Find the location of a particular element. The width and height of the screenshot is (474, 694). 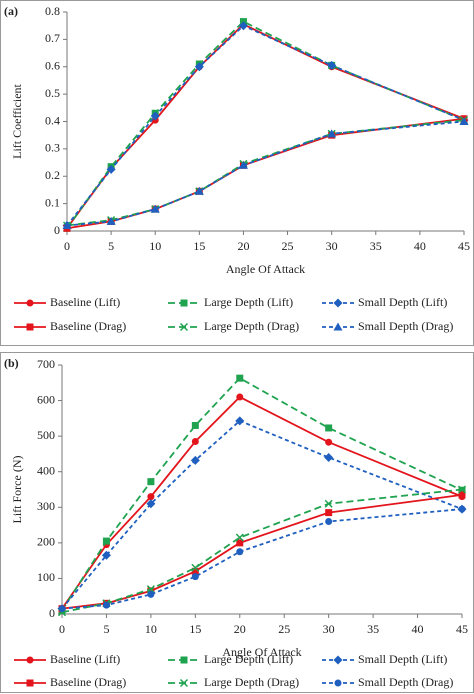

legend-label: Baseline (Drag) is located at coordinates (88, 682).